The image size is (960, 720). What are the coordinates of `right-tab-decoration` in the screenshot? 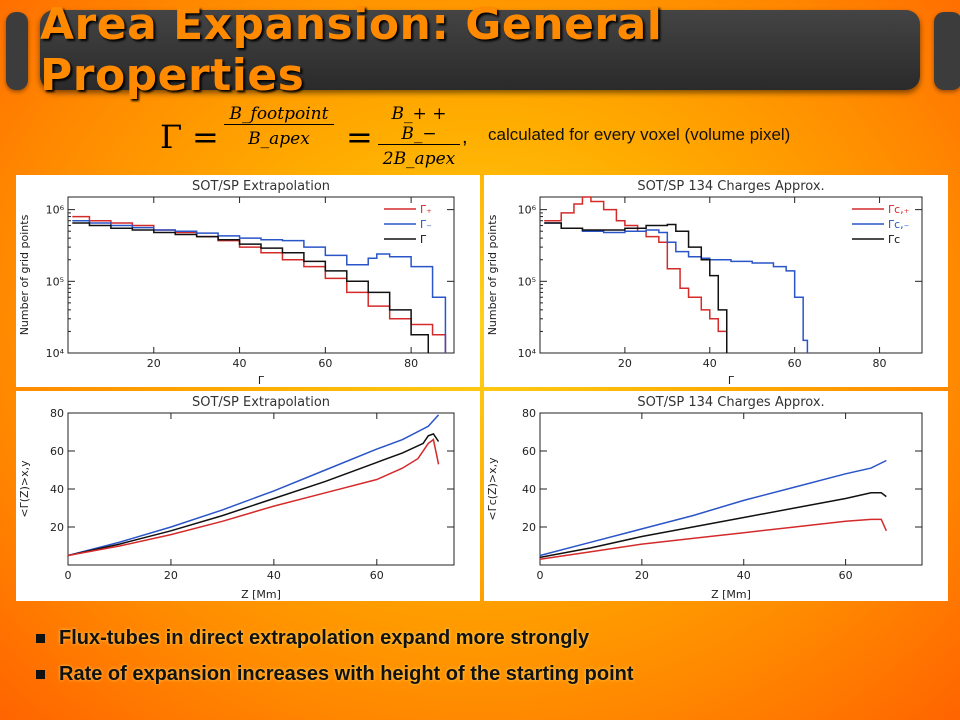 It's located at (947, 51).